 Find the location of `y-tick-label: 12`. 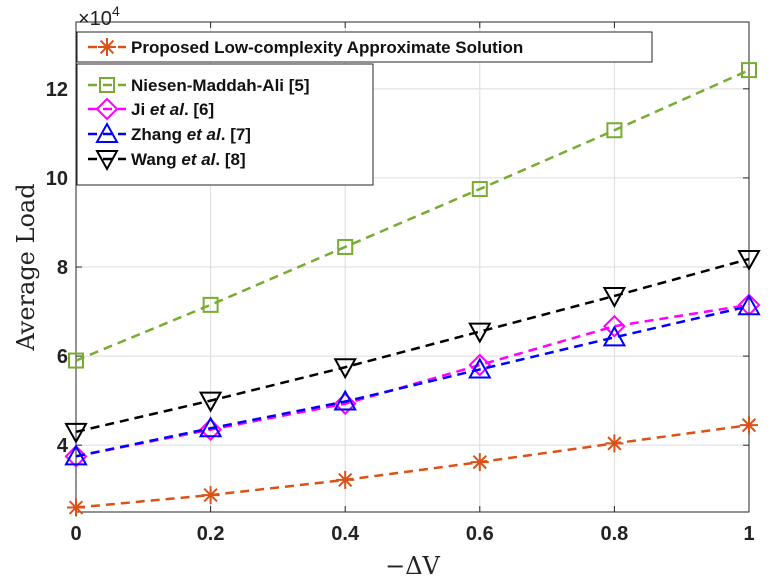

y-tick-label: 12 is located at coordinates (57, 90).